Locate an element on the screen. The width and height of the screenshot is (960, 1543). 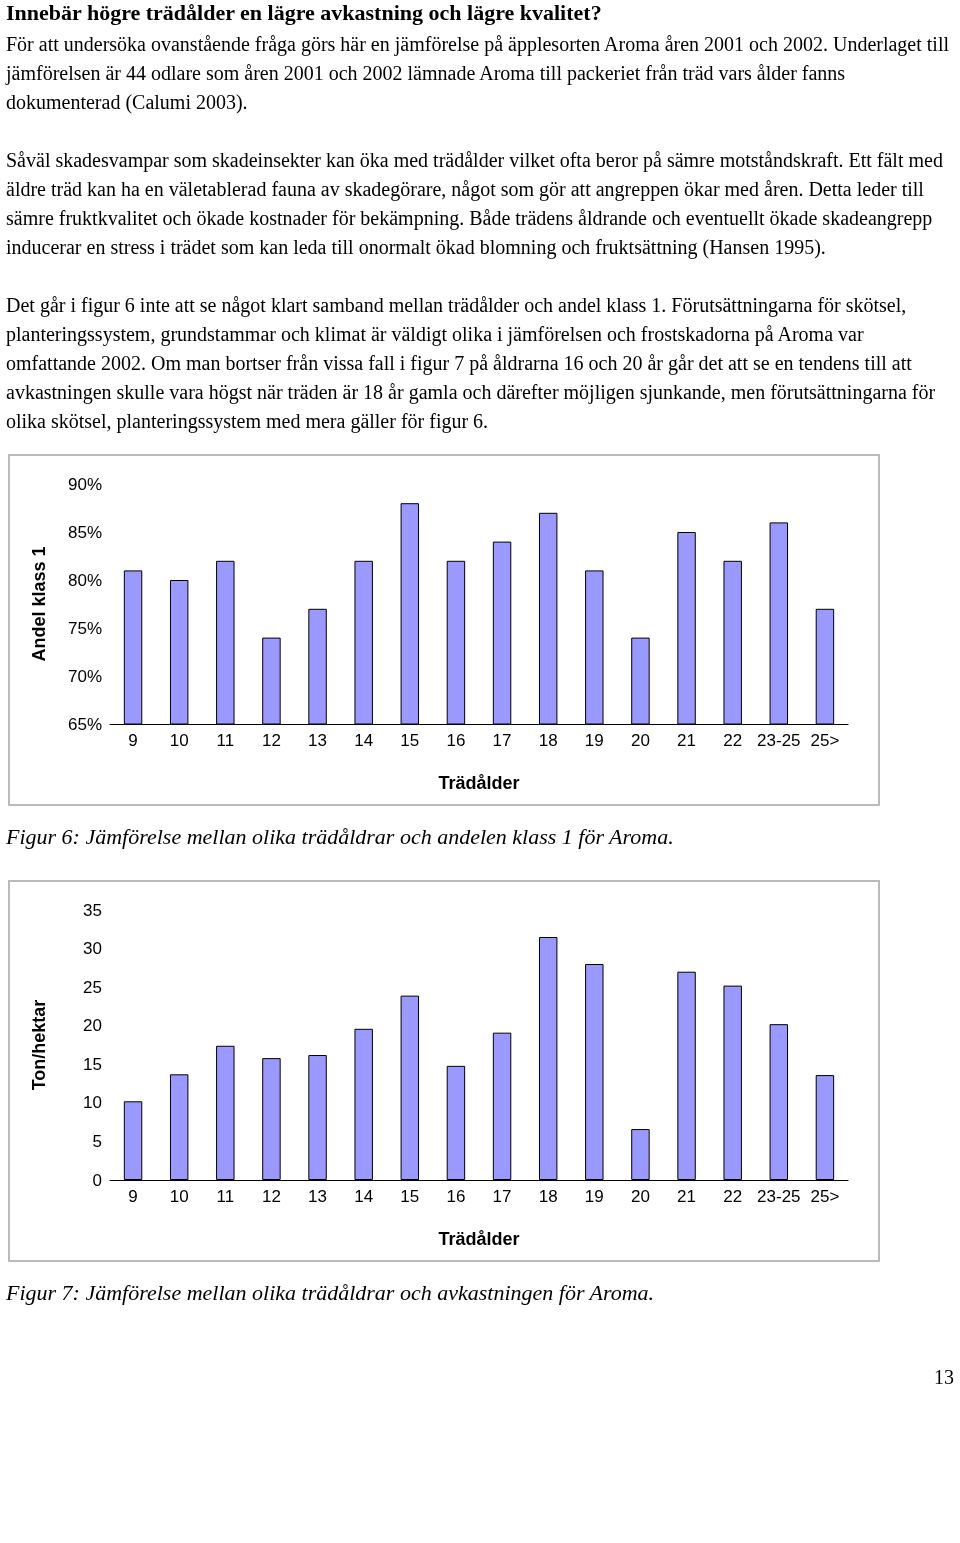
y-tick-label: 5 is located at coordinates (97, 1141).